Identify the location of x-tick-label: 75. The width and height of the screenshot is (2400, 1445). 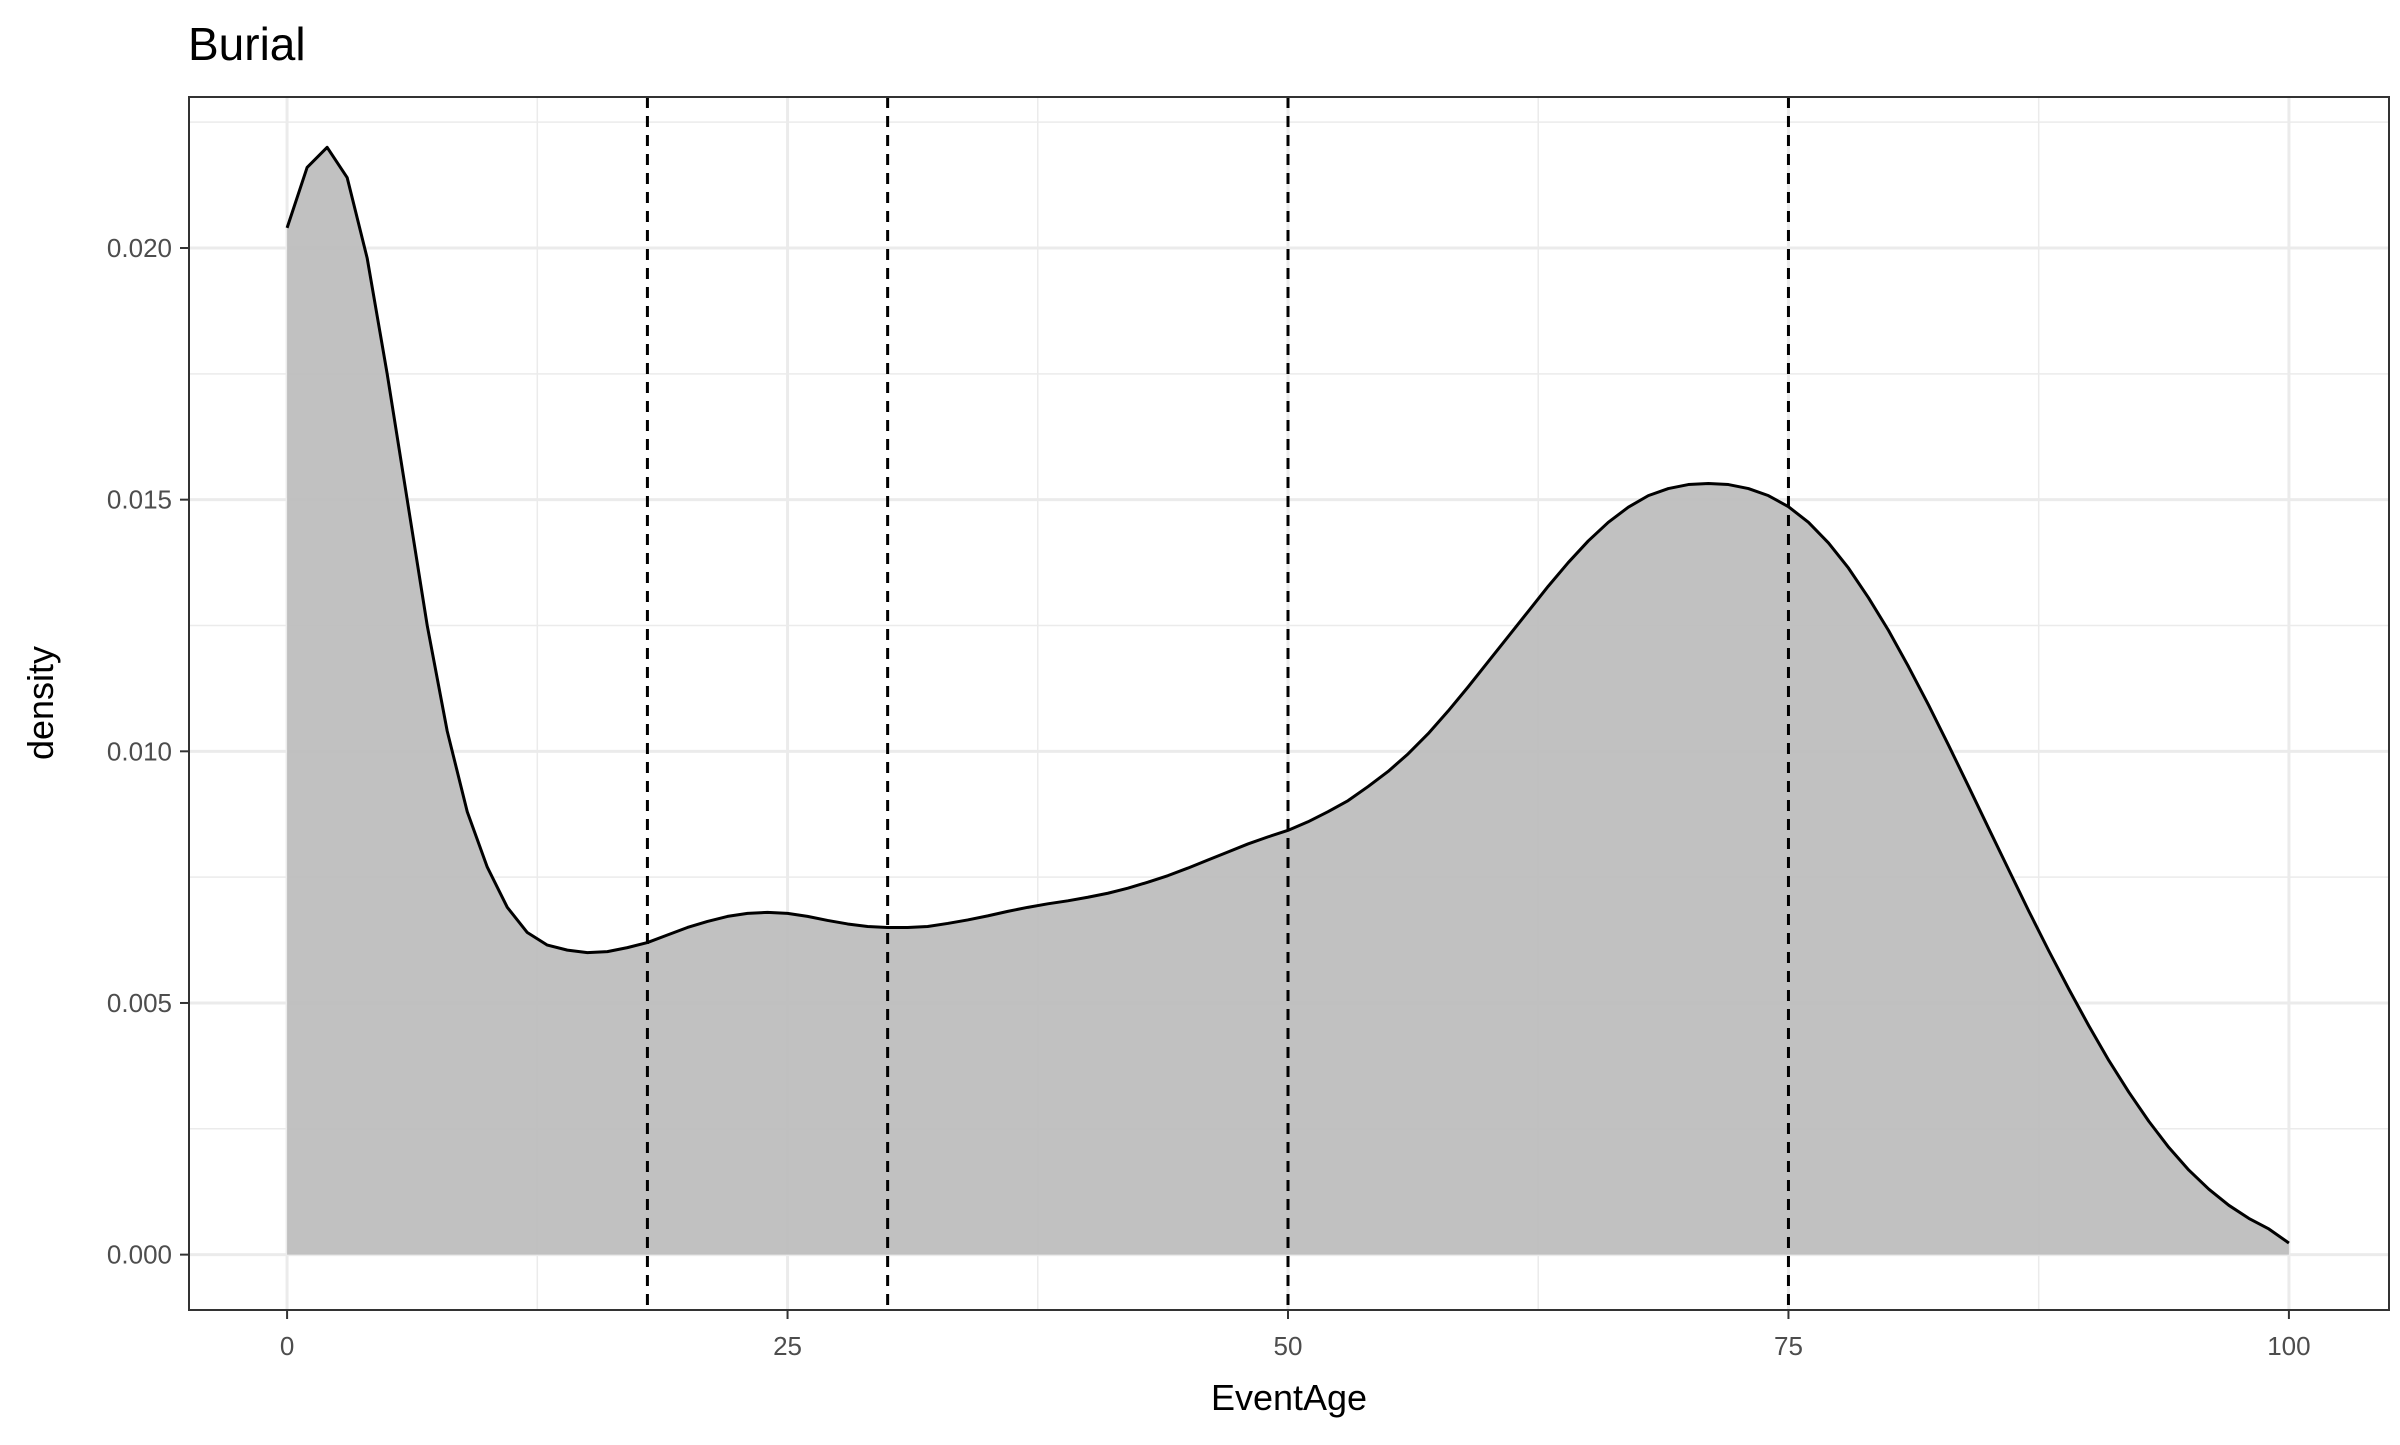
(1788, 1346).